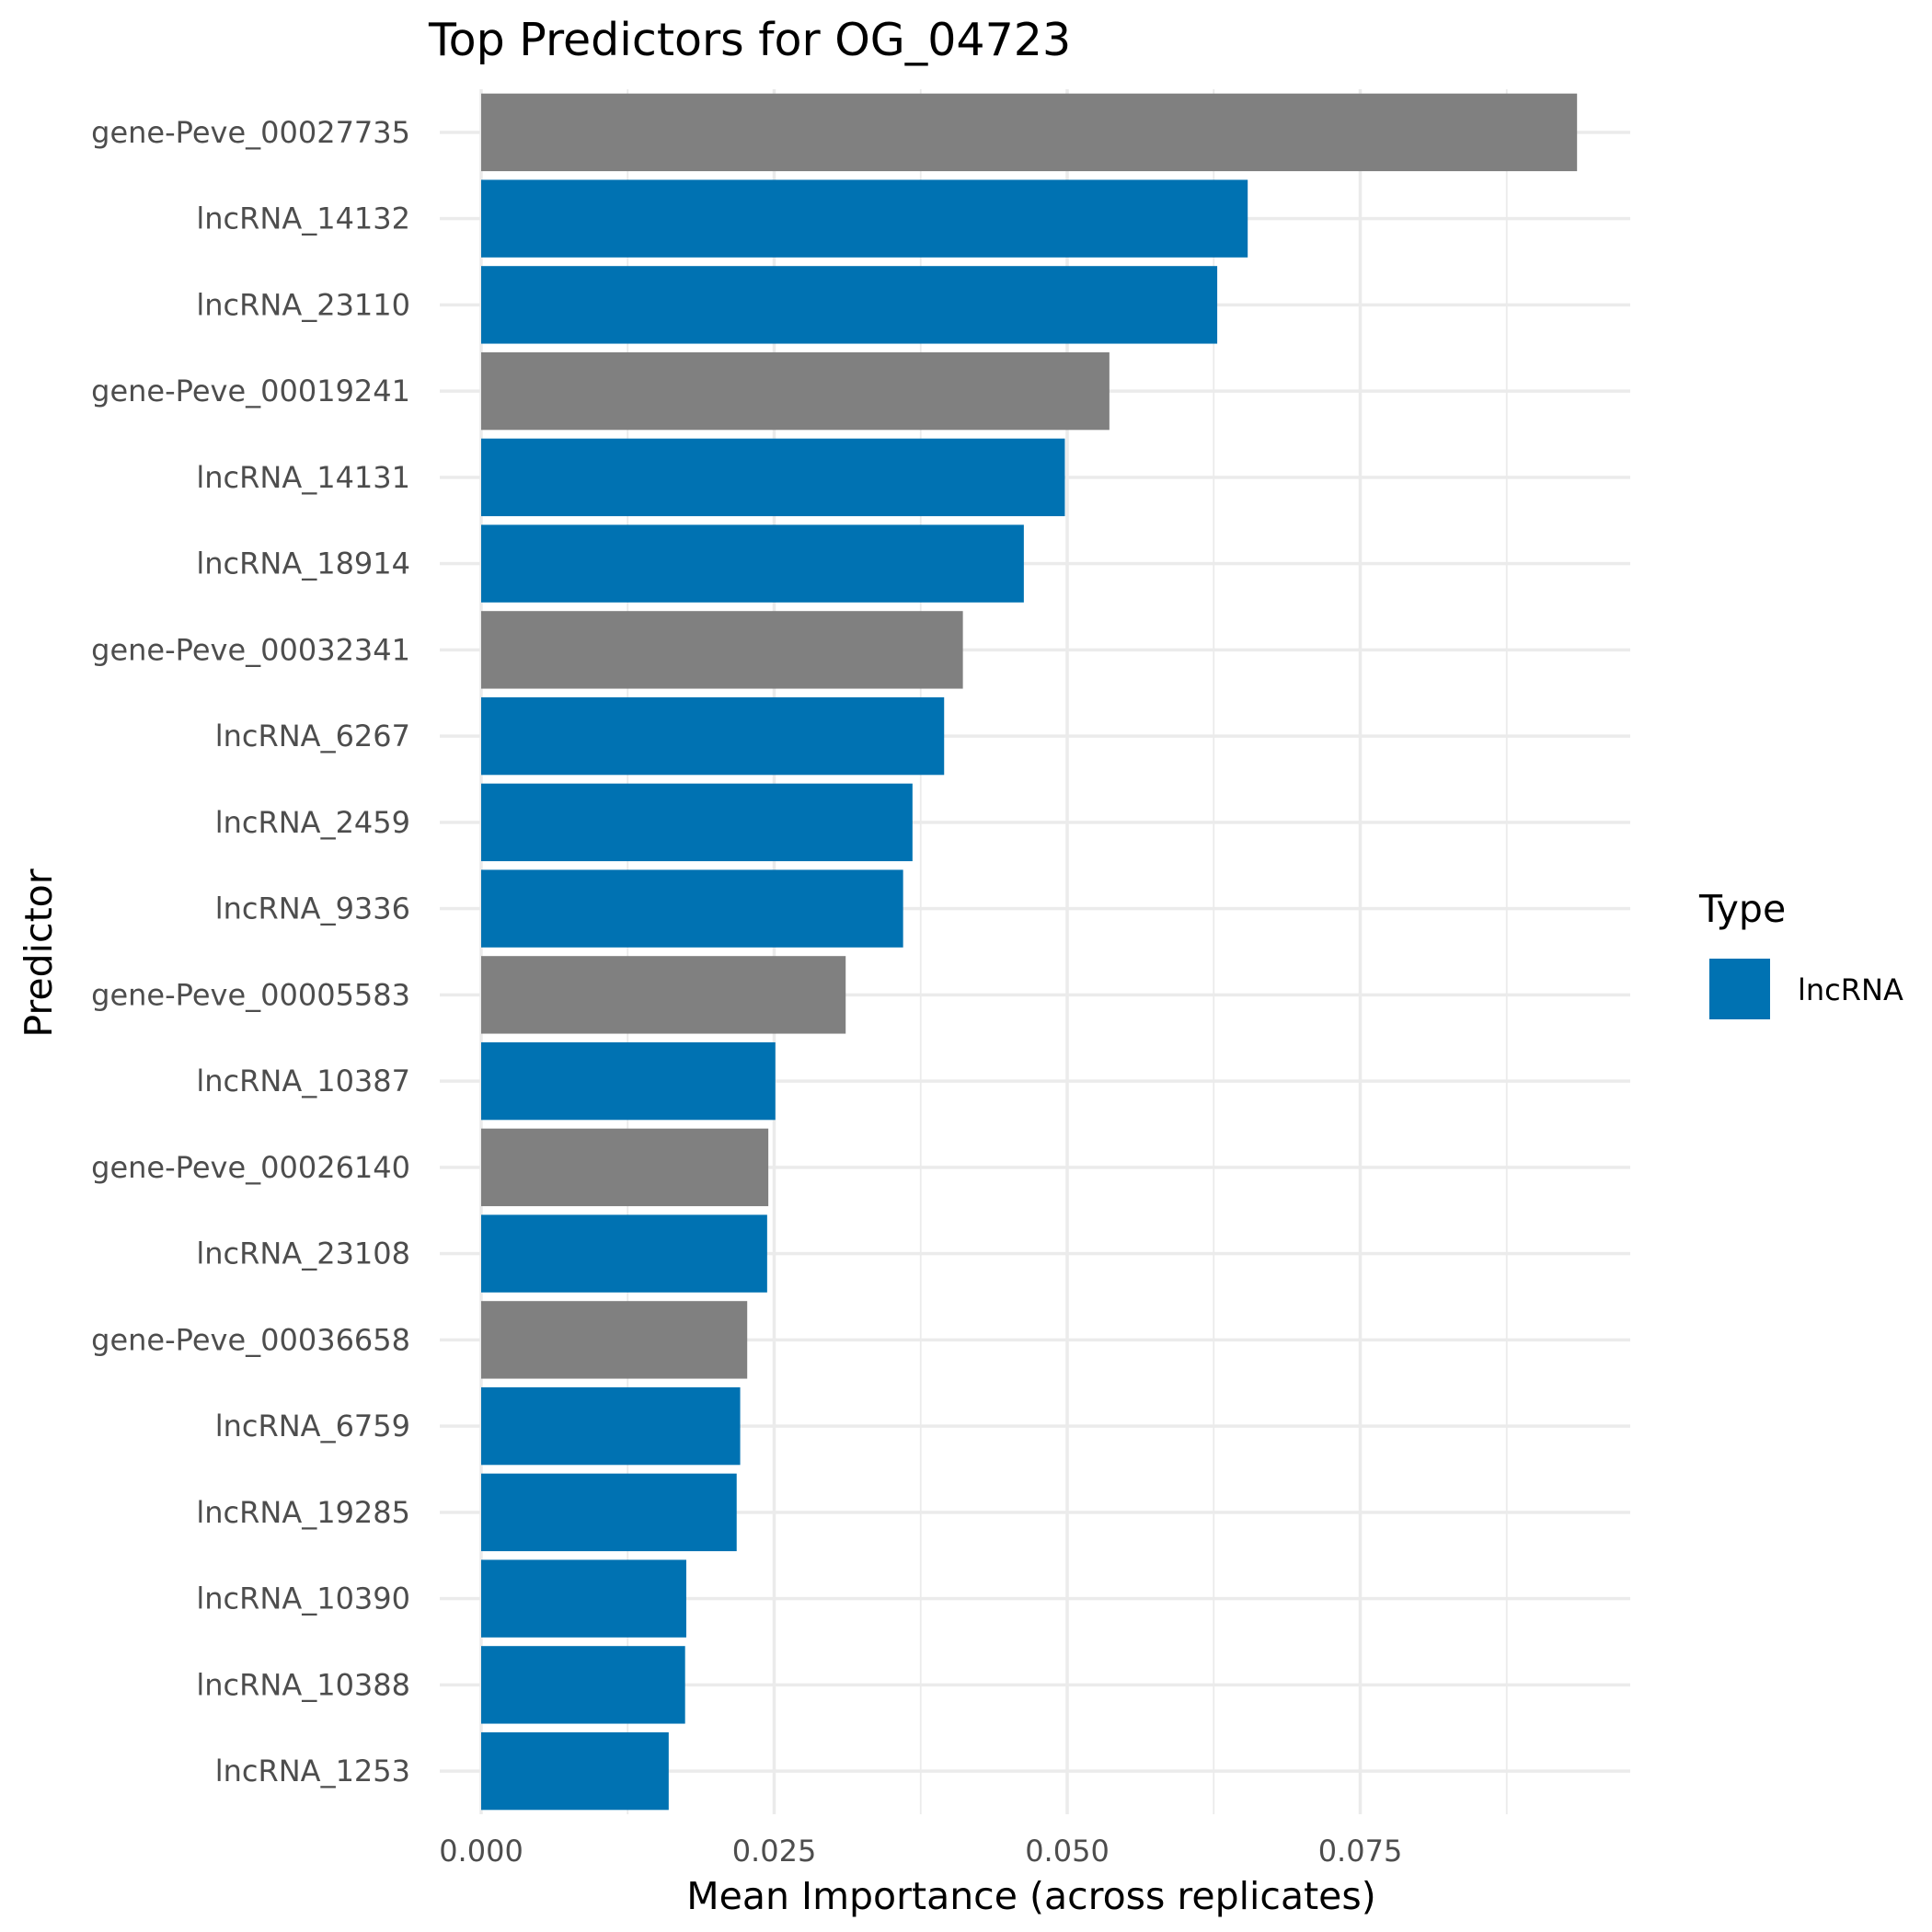 Image resolution: width=1932 pixels, height=1932 pixels. Describe the element at coordinates (1850, 989) in the screenshot. I see `legend-label: lncRNA` at that location.